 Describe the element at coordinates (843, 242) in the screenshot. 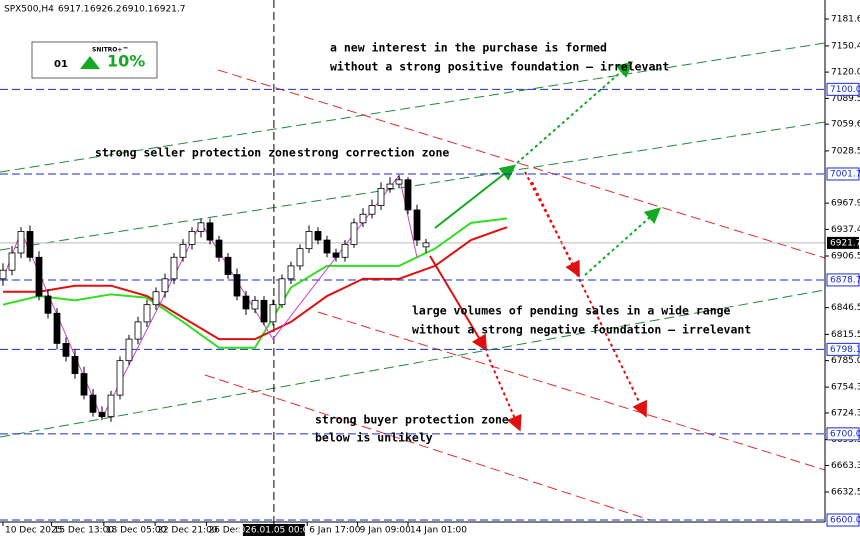

I see `current-price-box` at that location.